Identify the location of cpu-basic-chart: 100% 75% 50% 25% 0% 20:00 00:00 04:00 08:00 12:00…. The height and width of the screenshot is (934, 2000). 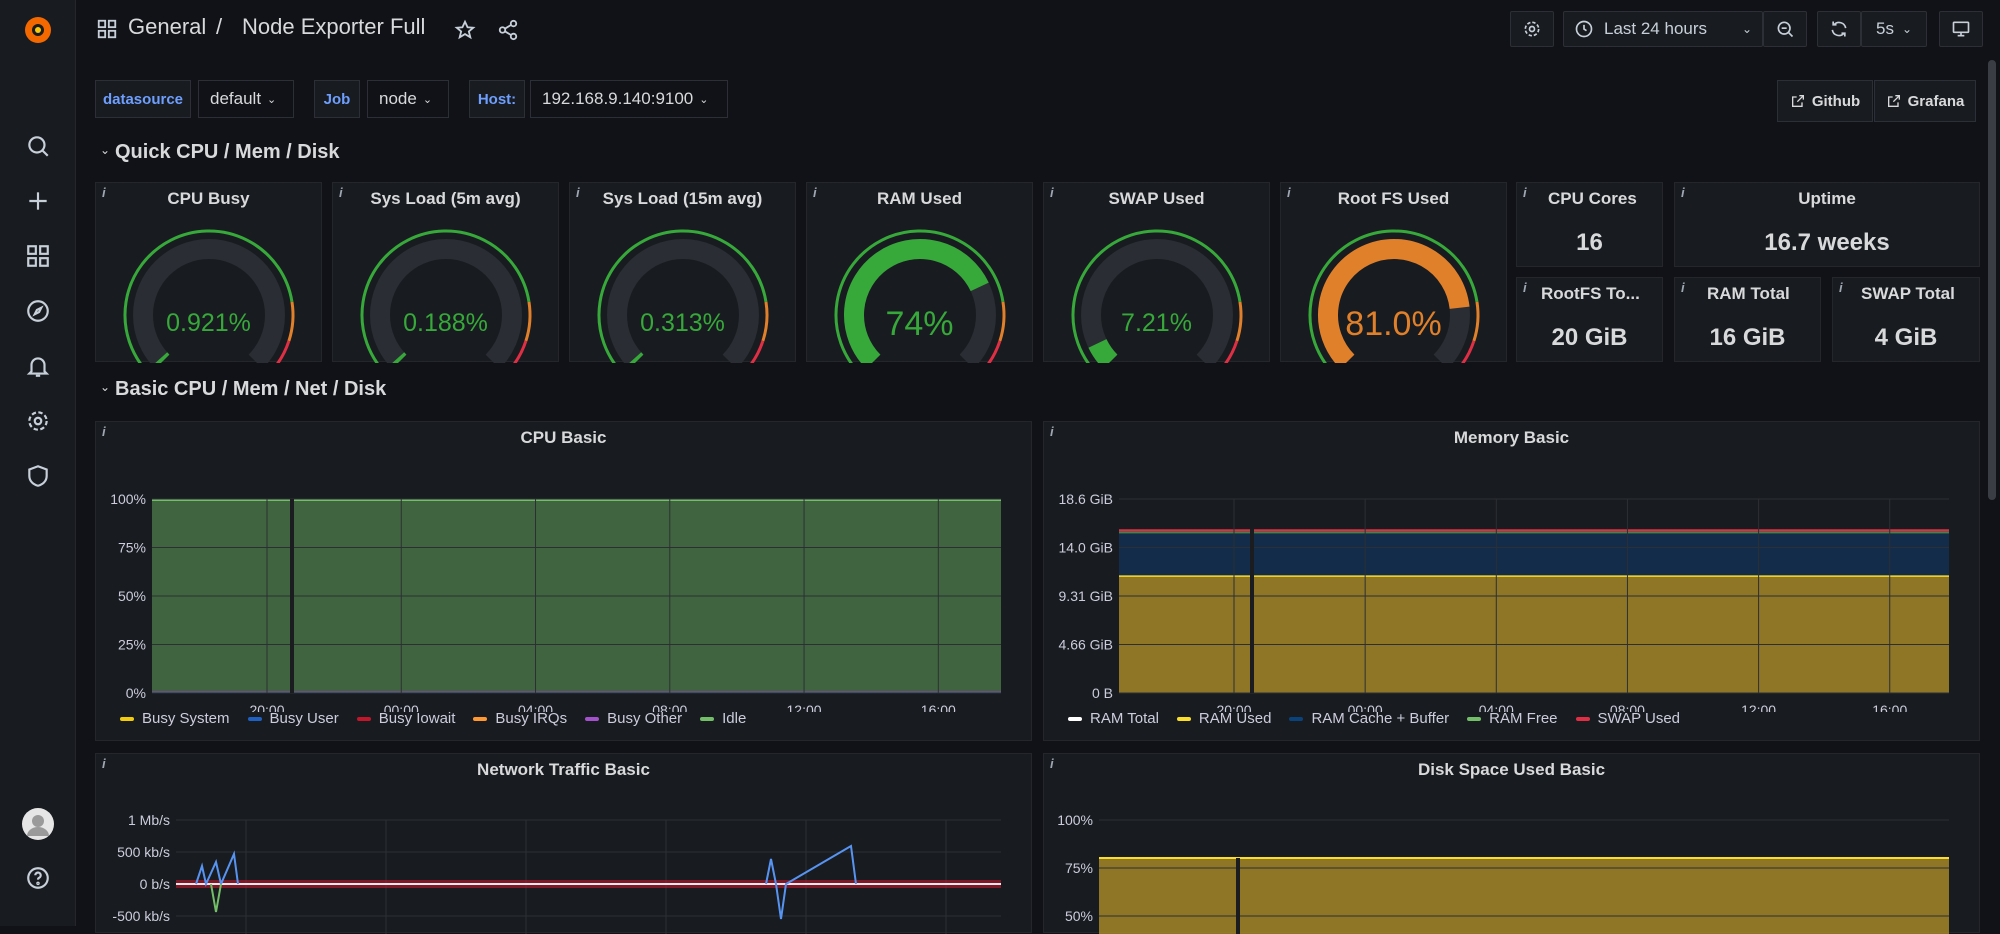
(564, 582).